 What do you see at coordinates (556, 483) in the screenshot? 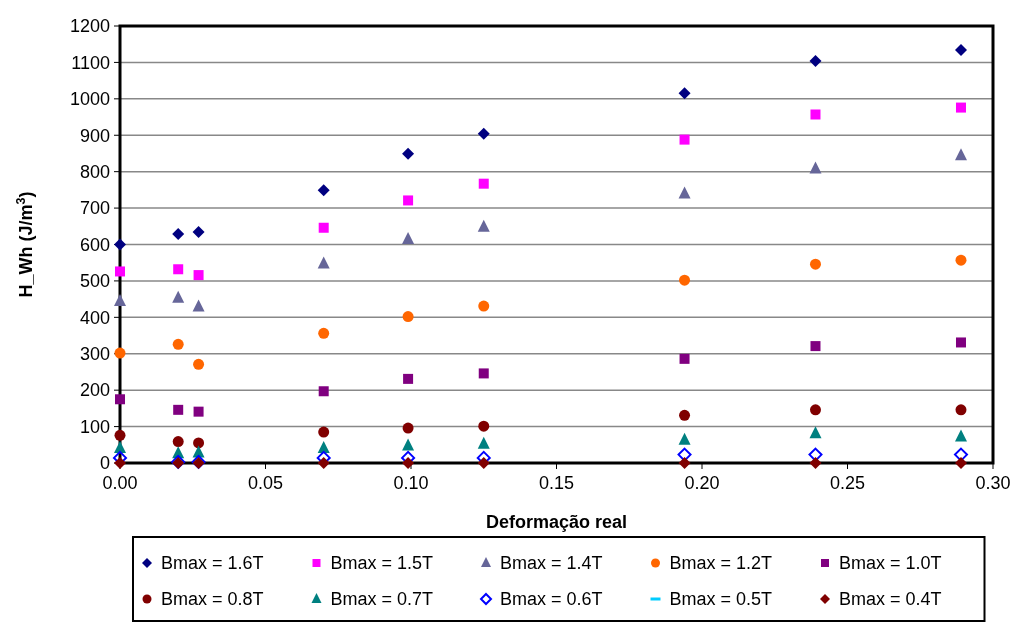
I see `x-tick-label: 0.15` at bounding box center [556, 483].